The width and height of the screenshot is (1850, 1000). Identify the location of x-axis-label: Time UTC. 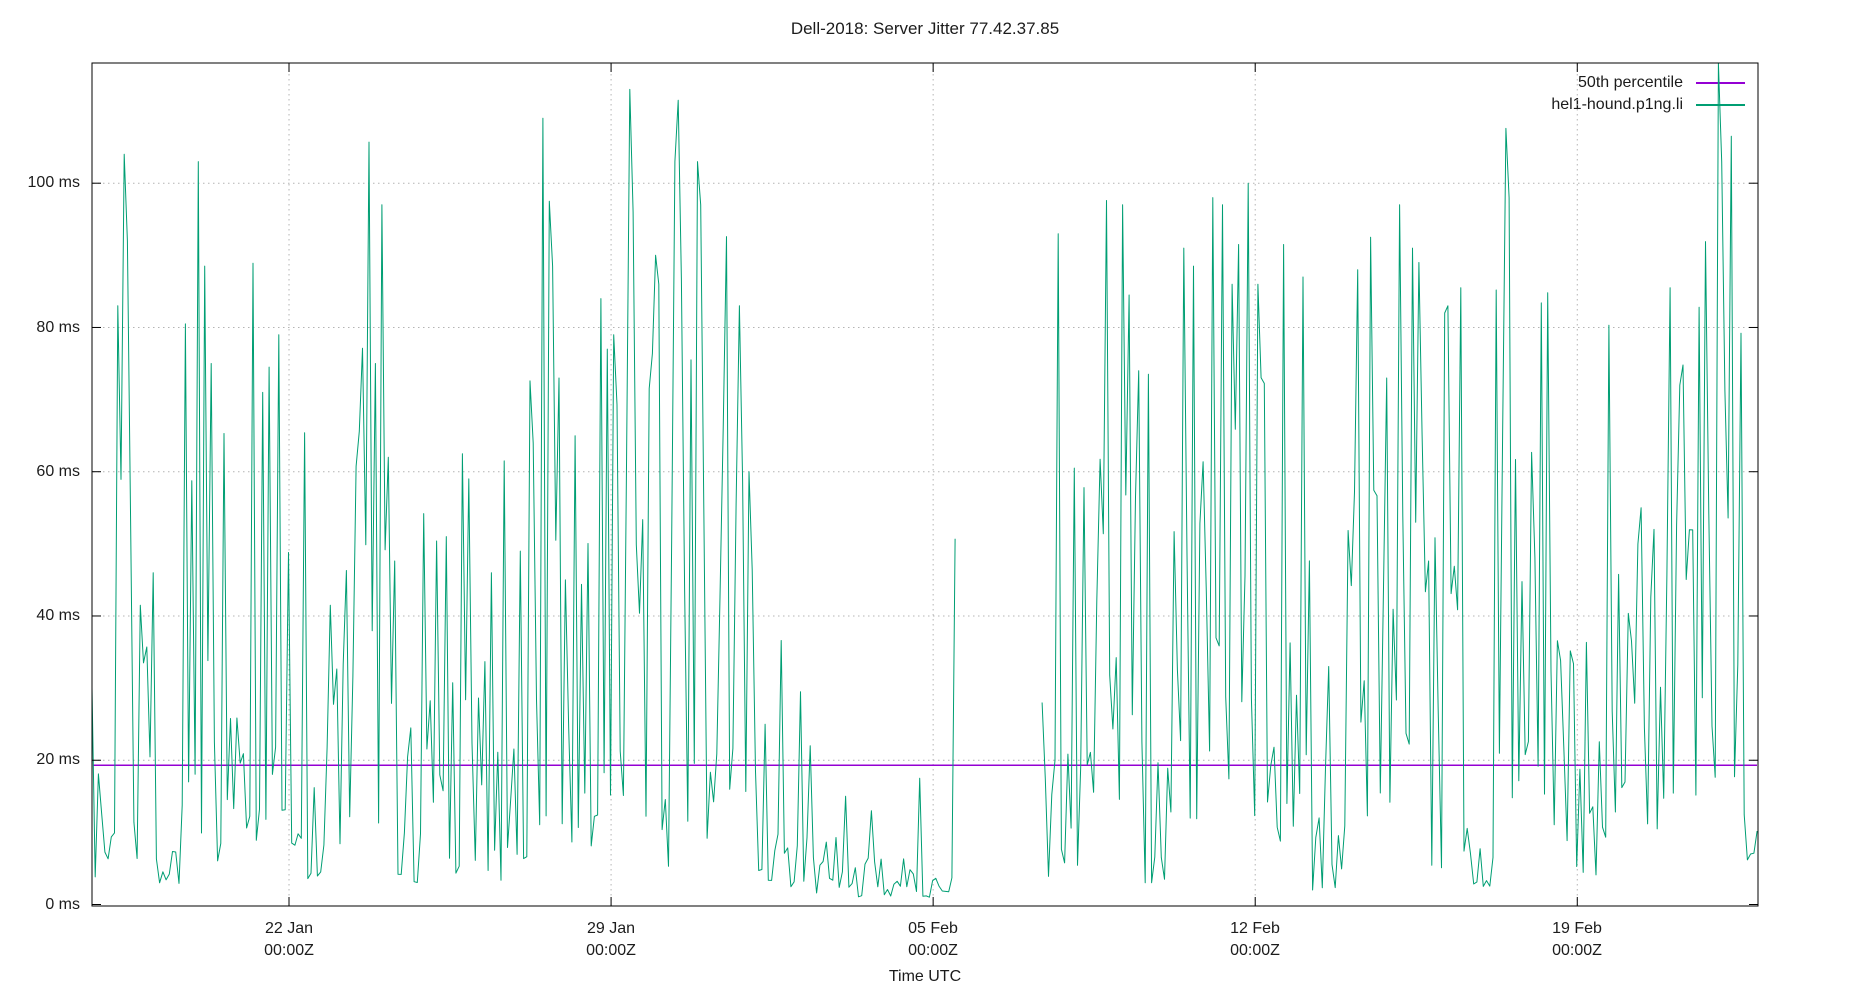
(925, 976).